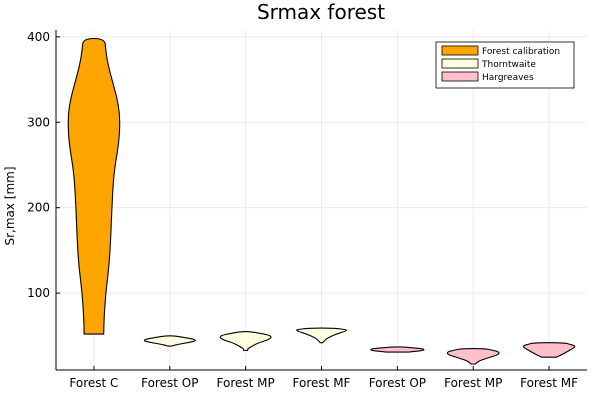 Image resolution: width=600 pixels, height=400 pixels. I want to click on legend: Forest calibration Thorntwaite Hargreaves, so click(505, 65).